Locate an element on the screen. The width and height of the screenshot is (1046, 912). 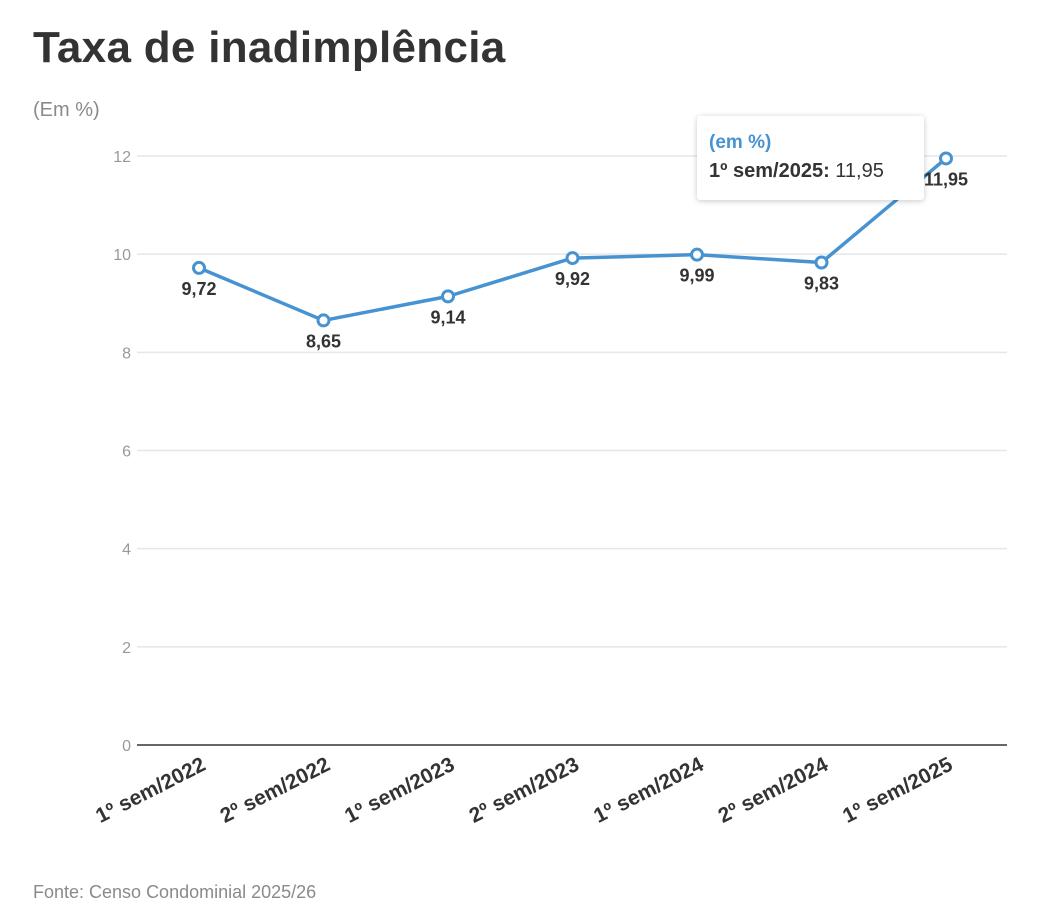
source-note: Fonte: Censo Condominial 2025/26 is located at coordinates (175, 892).